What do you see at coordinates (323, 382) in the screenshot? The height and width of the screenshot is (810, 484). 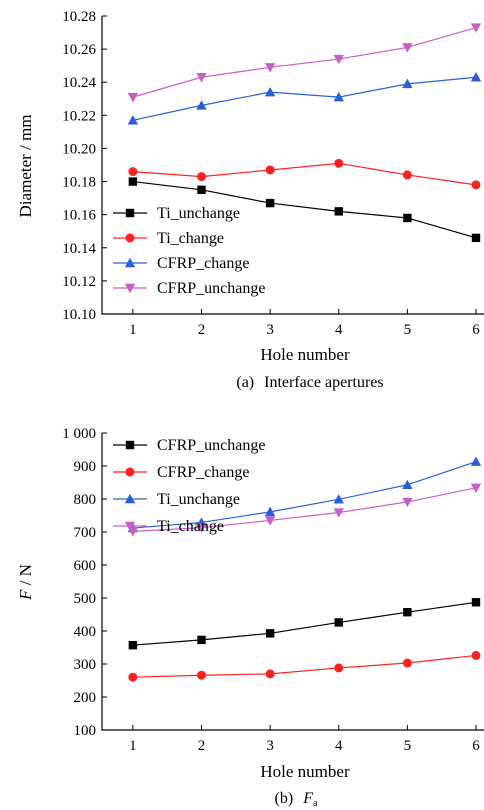 I see `caption-a-text: Interface apertures` at bounding box center [323, 382].